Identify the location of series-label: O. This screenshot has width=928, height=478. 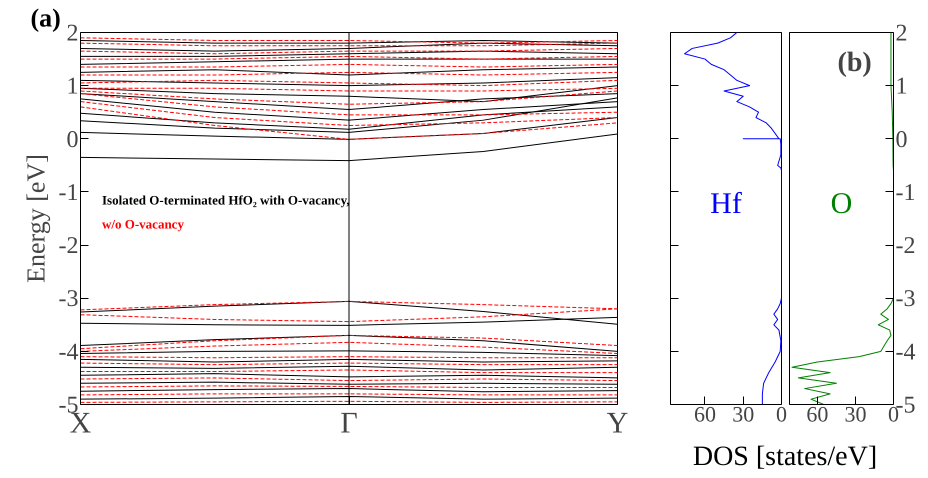
(841, 203).